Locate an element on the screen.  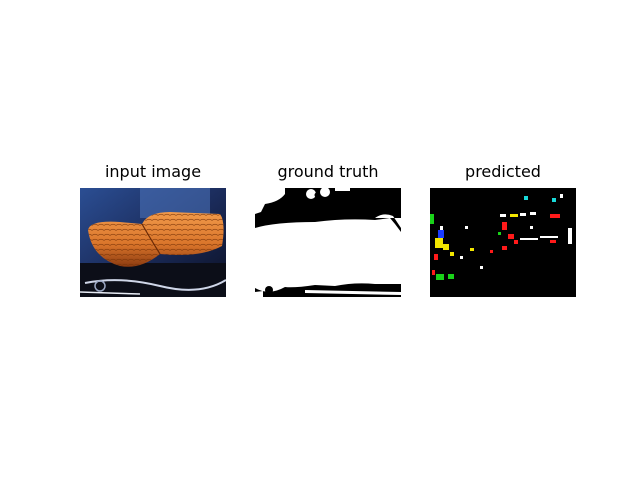
predicted-mask is located at coordinates (503, 242).